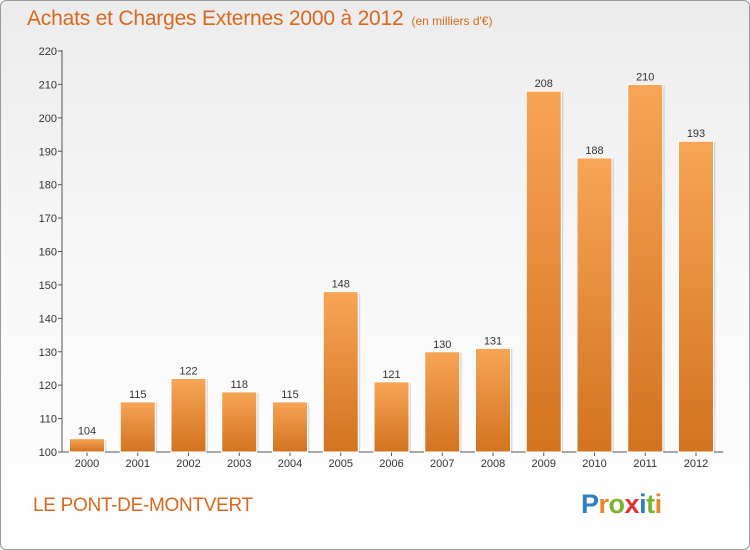  Describe the element at coordinates (87, 464) in the screenshot. I see `x-tick-label: 2000` at that location.